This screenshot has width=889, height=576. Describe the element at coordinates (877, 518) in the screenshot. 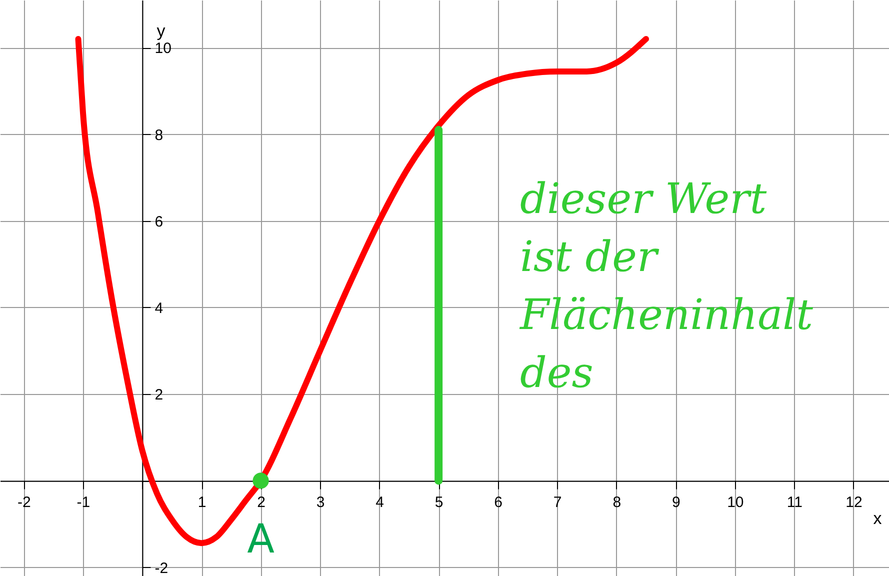

I see `x-axis-title: x` at that location.